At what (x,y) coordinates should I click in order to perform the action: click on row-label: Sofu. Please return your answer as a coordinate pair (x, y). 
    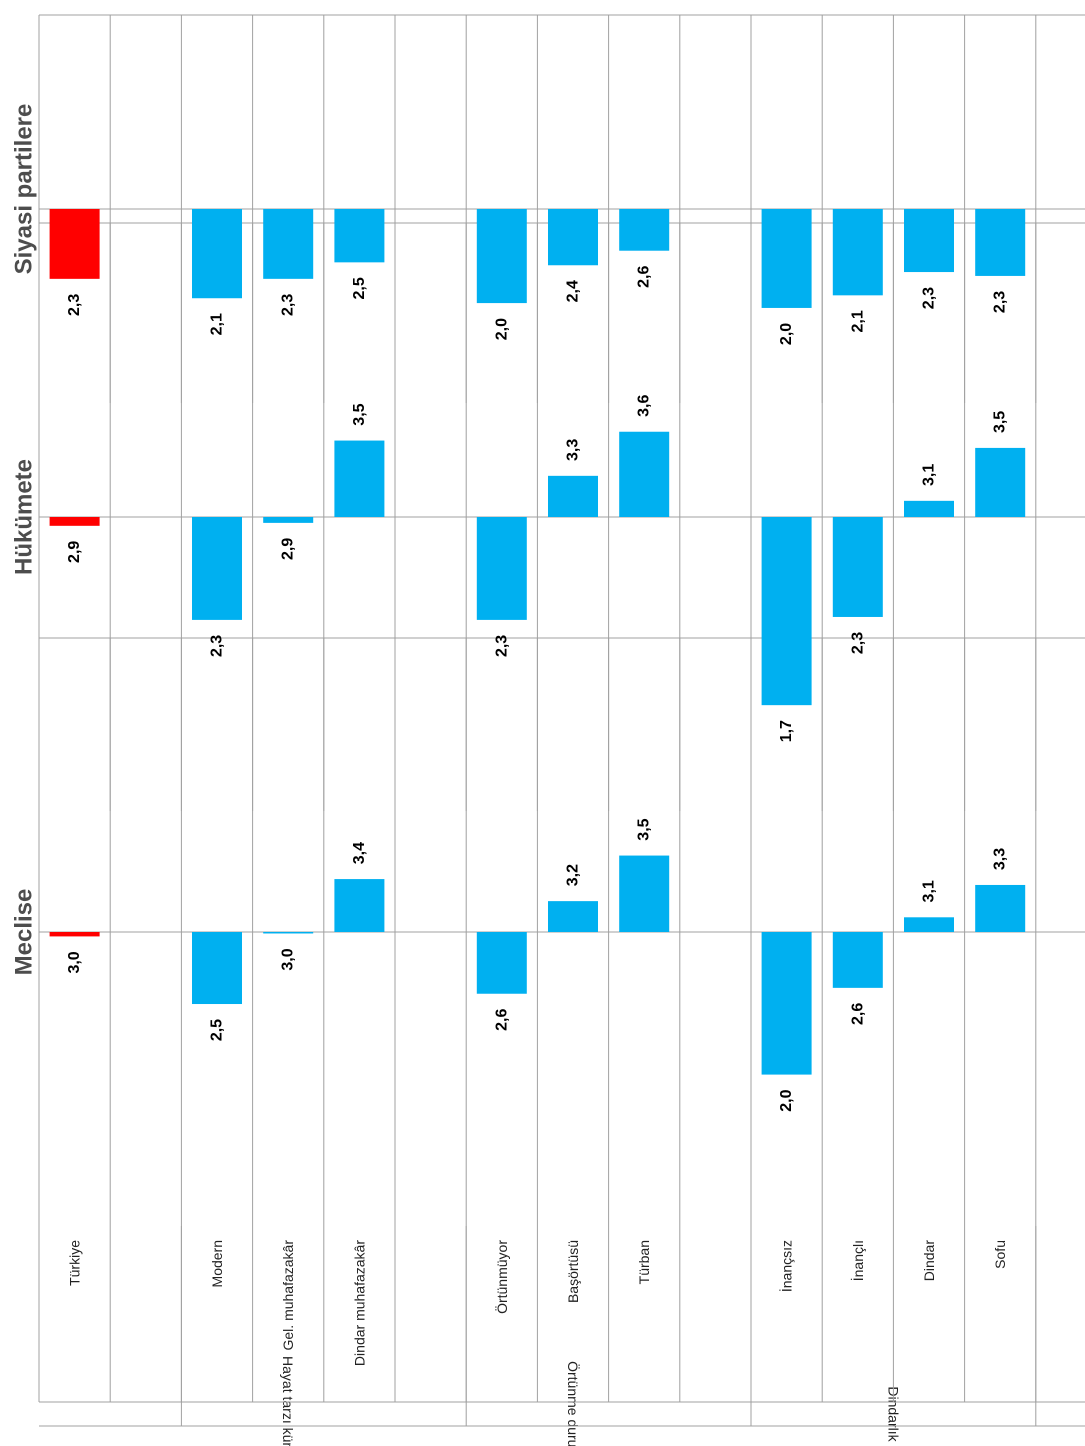
    Looking at the image, I should click on (1000, 1254).